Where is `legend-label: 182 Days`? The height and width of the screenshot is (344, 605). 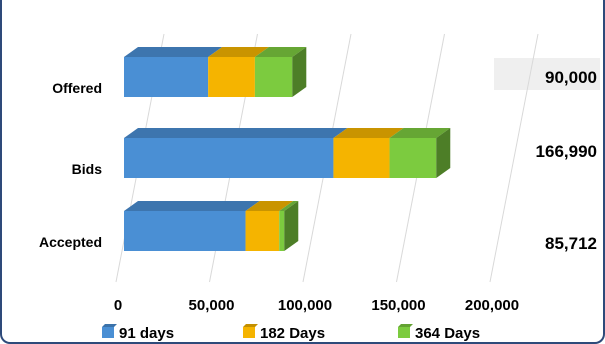 legend-label: 182 Days is located at coordinates (292, 333).